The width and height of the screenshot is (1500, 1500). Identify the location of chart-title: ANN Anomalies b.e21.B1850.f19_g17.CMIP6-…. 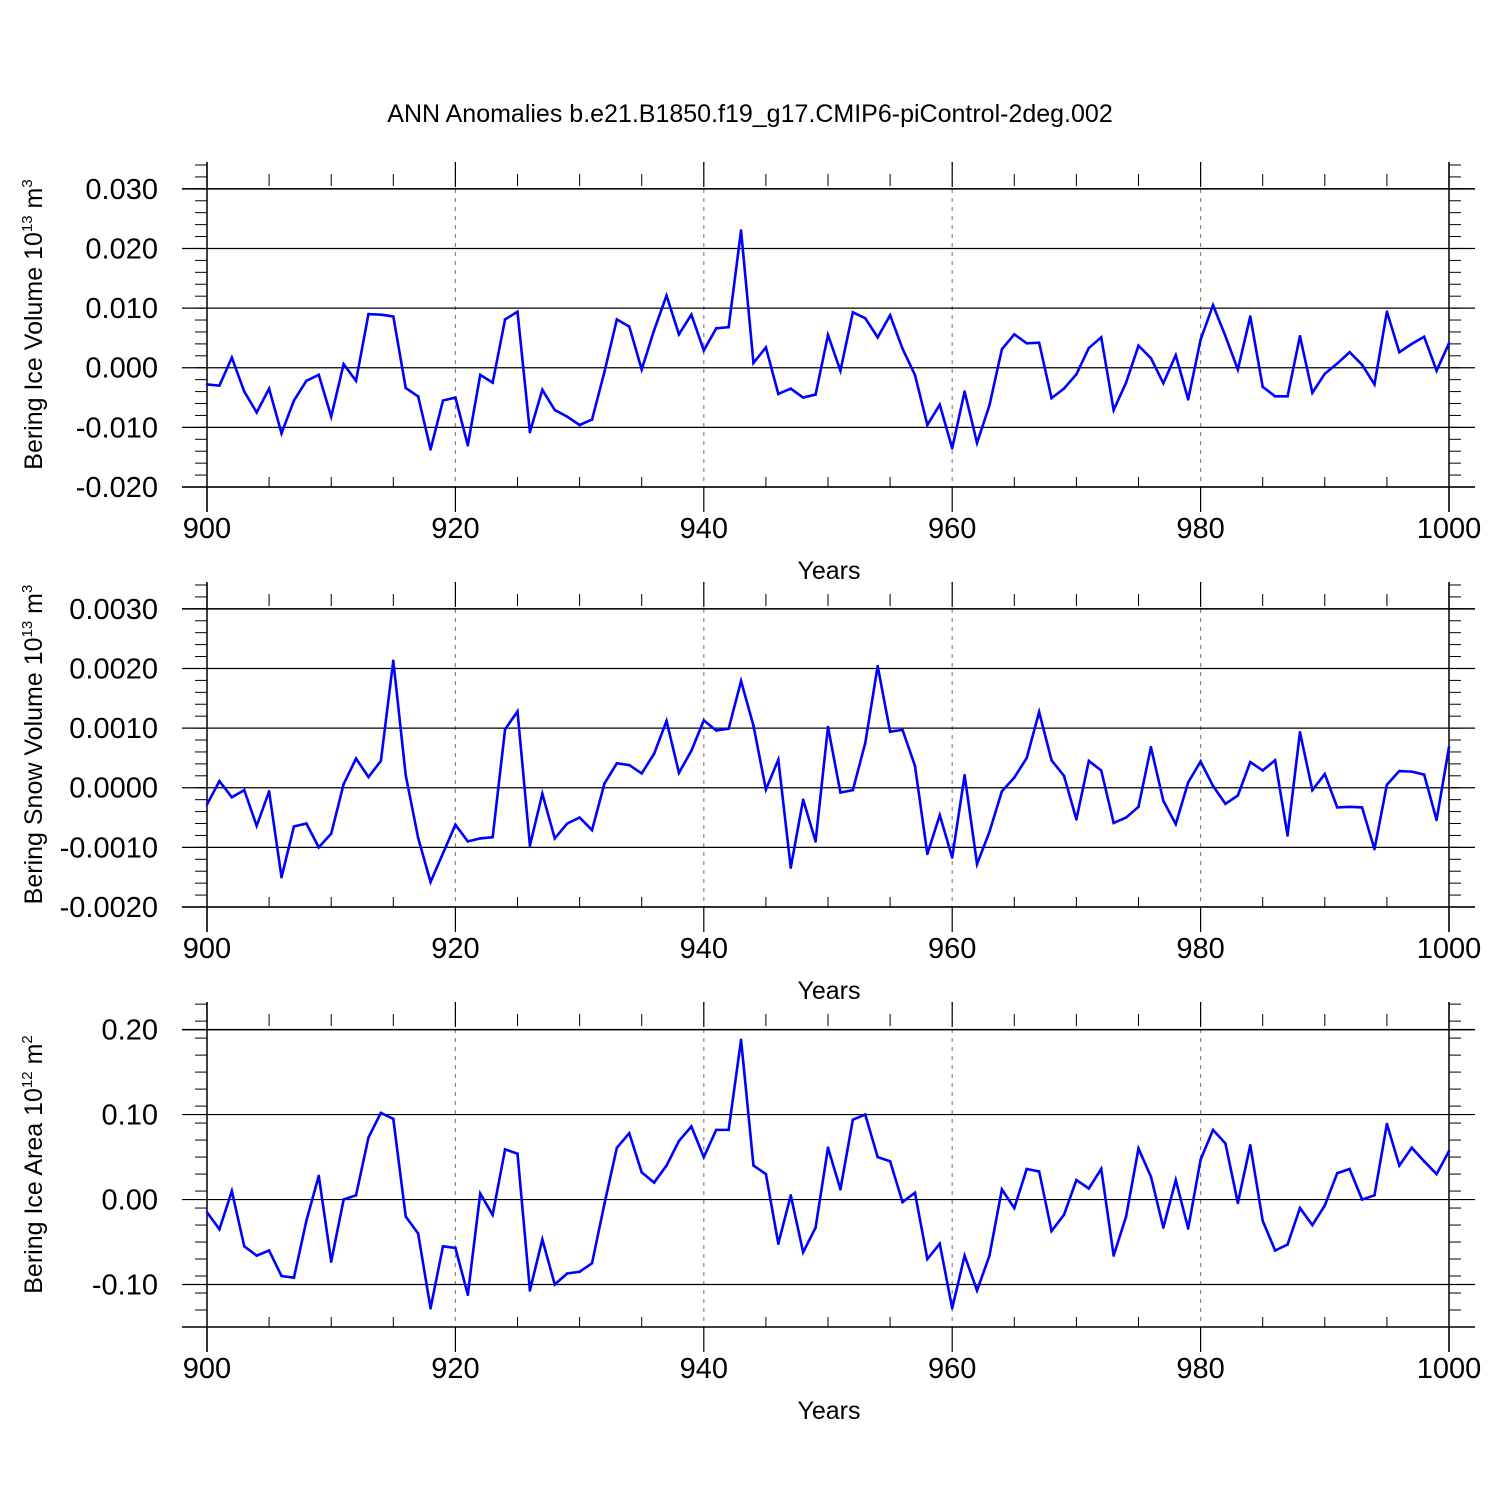
(749, 114).